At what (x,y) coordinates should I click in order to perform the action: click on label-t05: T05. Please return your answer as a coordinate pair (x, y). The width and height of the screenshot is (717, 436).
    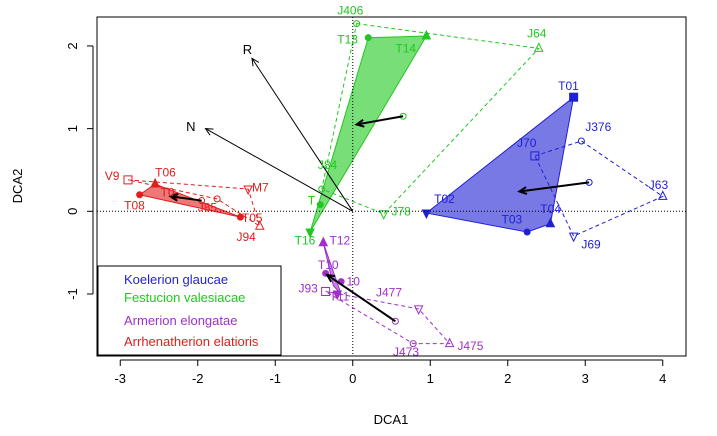
    Looking at the image, I should click on (252, 218).